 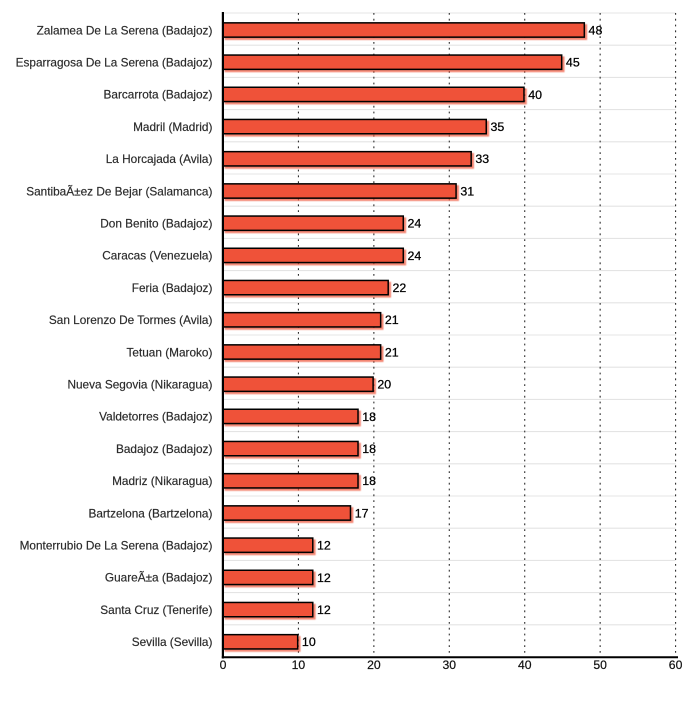 What do you see at coordinates (362, 513) in the screenshot?
I see `svg-text: 17` at bounding box center [362, 513].